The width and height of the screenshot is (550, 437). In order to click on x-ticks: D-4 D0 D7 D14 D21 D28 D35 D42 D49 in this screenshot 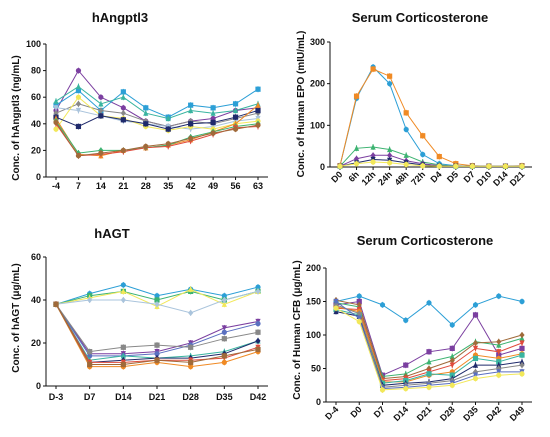, I will do `click(424, 412)`.